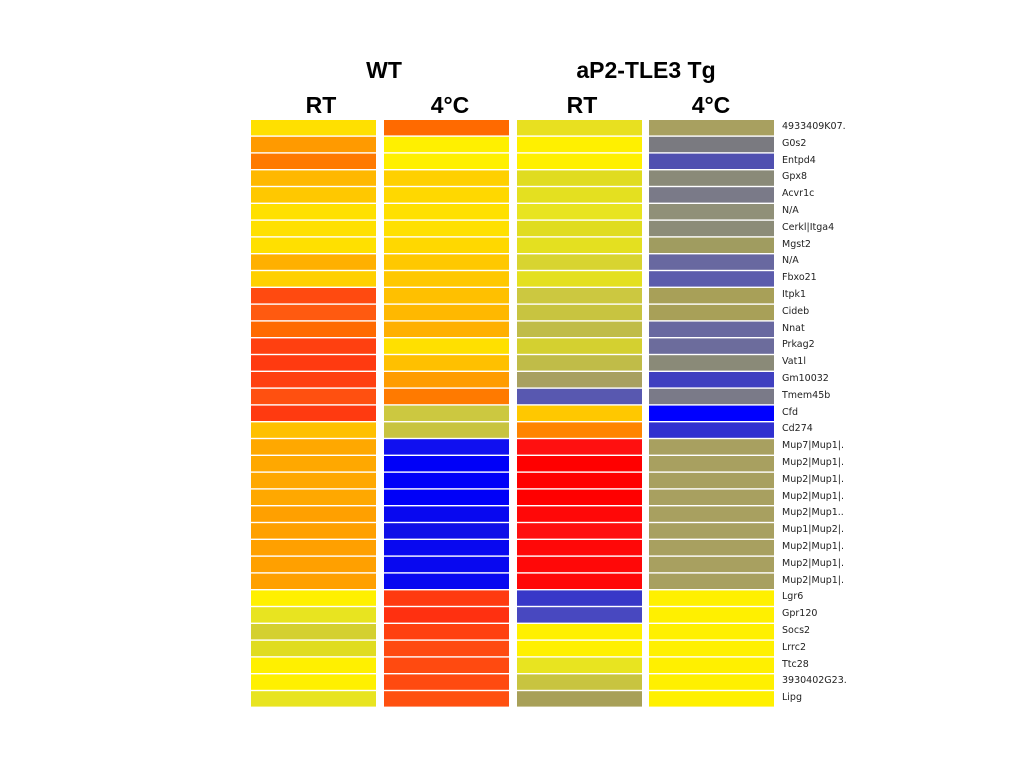  Describe the element at coordinates (796, 244) in the screenshot. I see `row-label: Mgst2` at that location.